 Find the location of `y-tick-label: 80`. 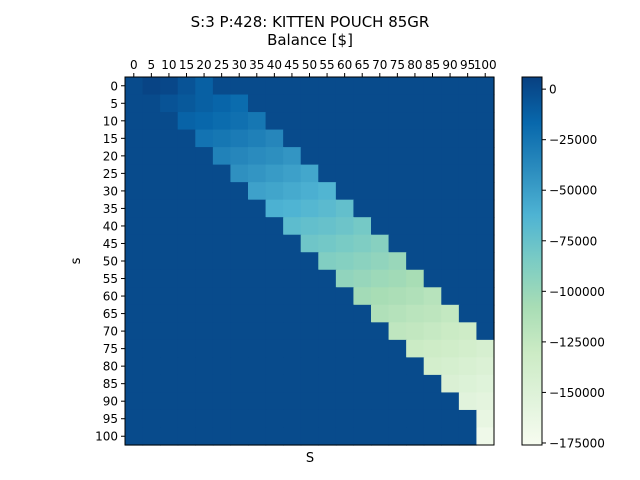

y-tick-label: 80 is located at coordinates (110, 367).